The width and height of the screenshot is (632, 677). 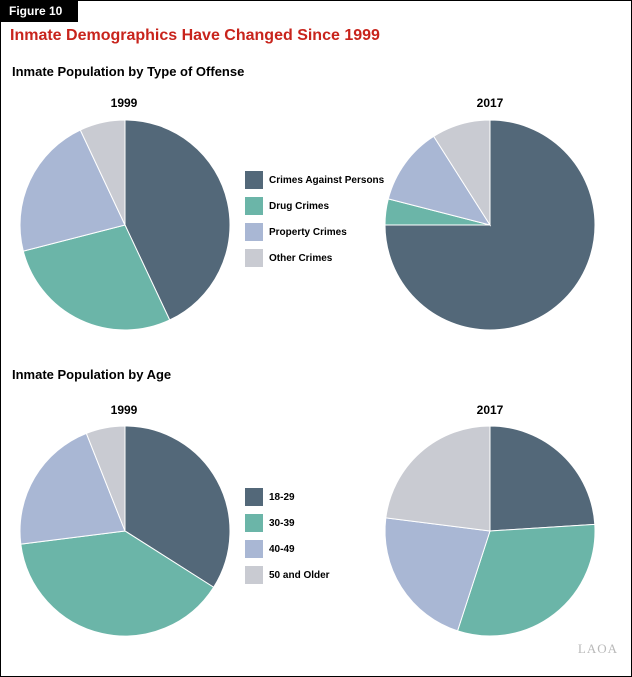 I want to click on legend-label: Drug Crimes, so click(x=299, y=206).